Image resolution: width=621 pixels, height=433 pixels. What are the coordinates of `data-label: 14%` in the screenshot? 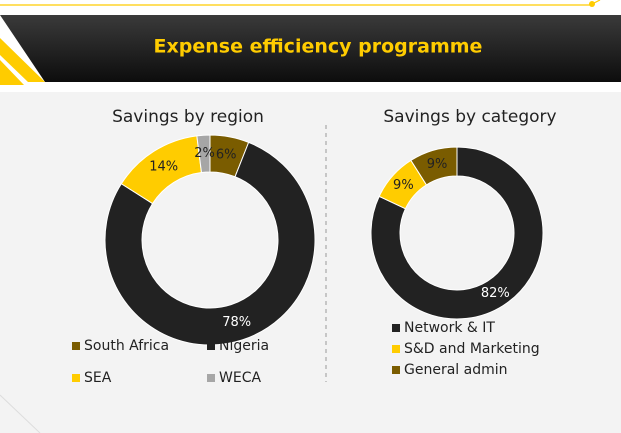 It's located at (163, 166).